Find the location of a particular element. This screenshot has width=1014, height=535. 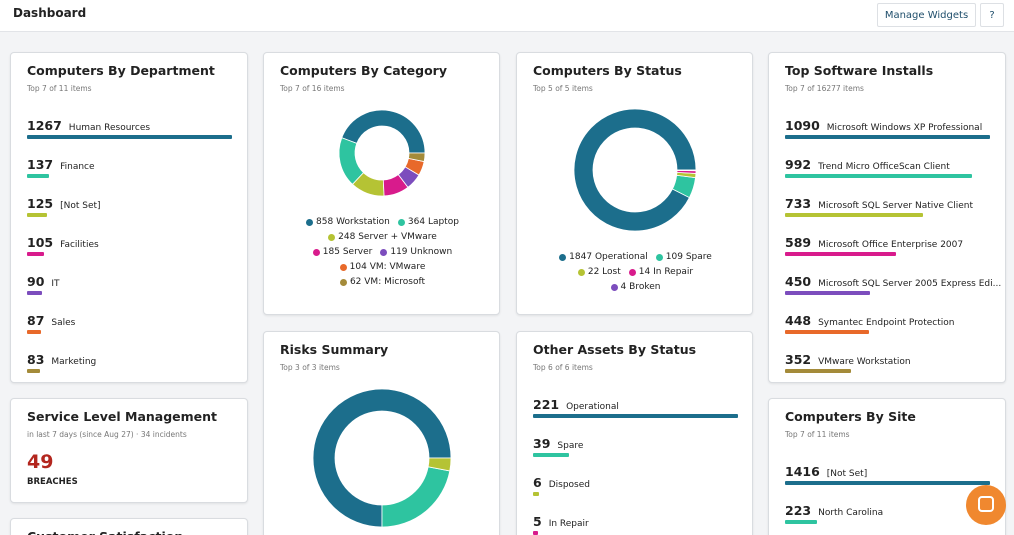

legend-item: 364 Laptop is located at coordinates (428, 222).